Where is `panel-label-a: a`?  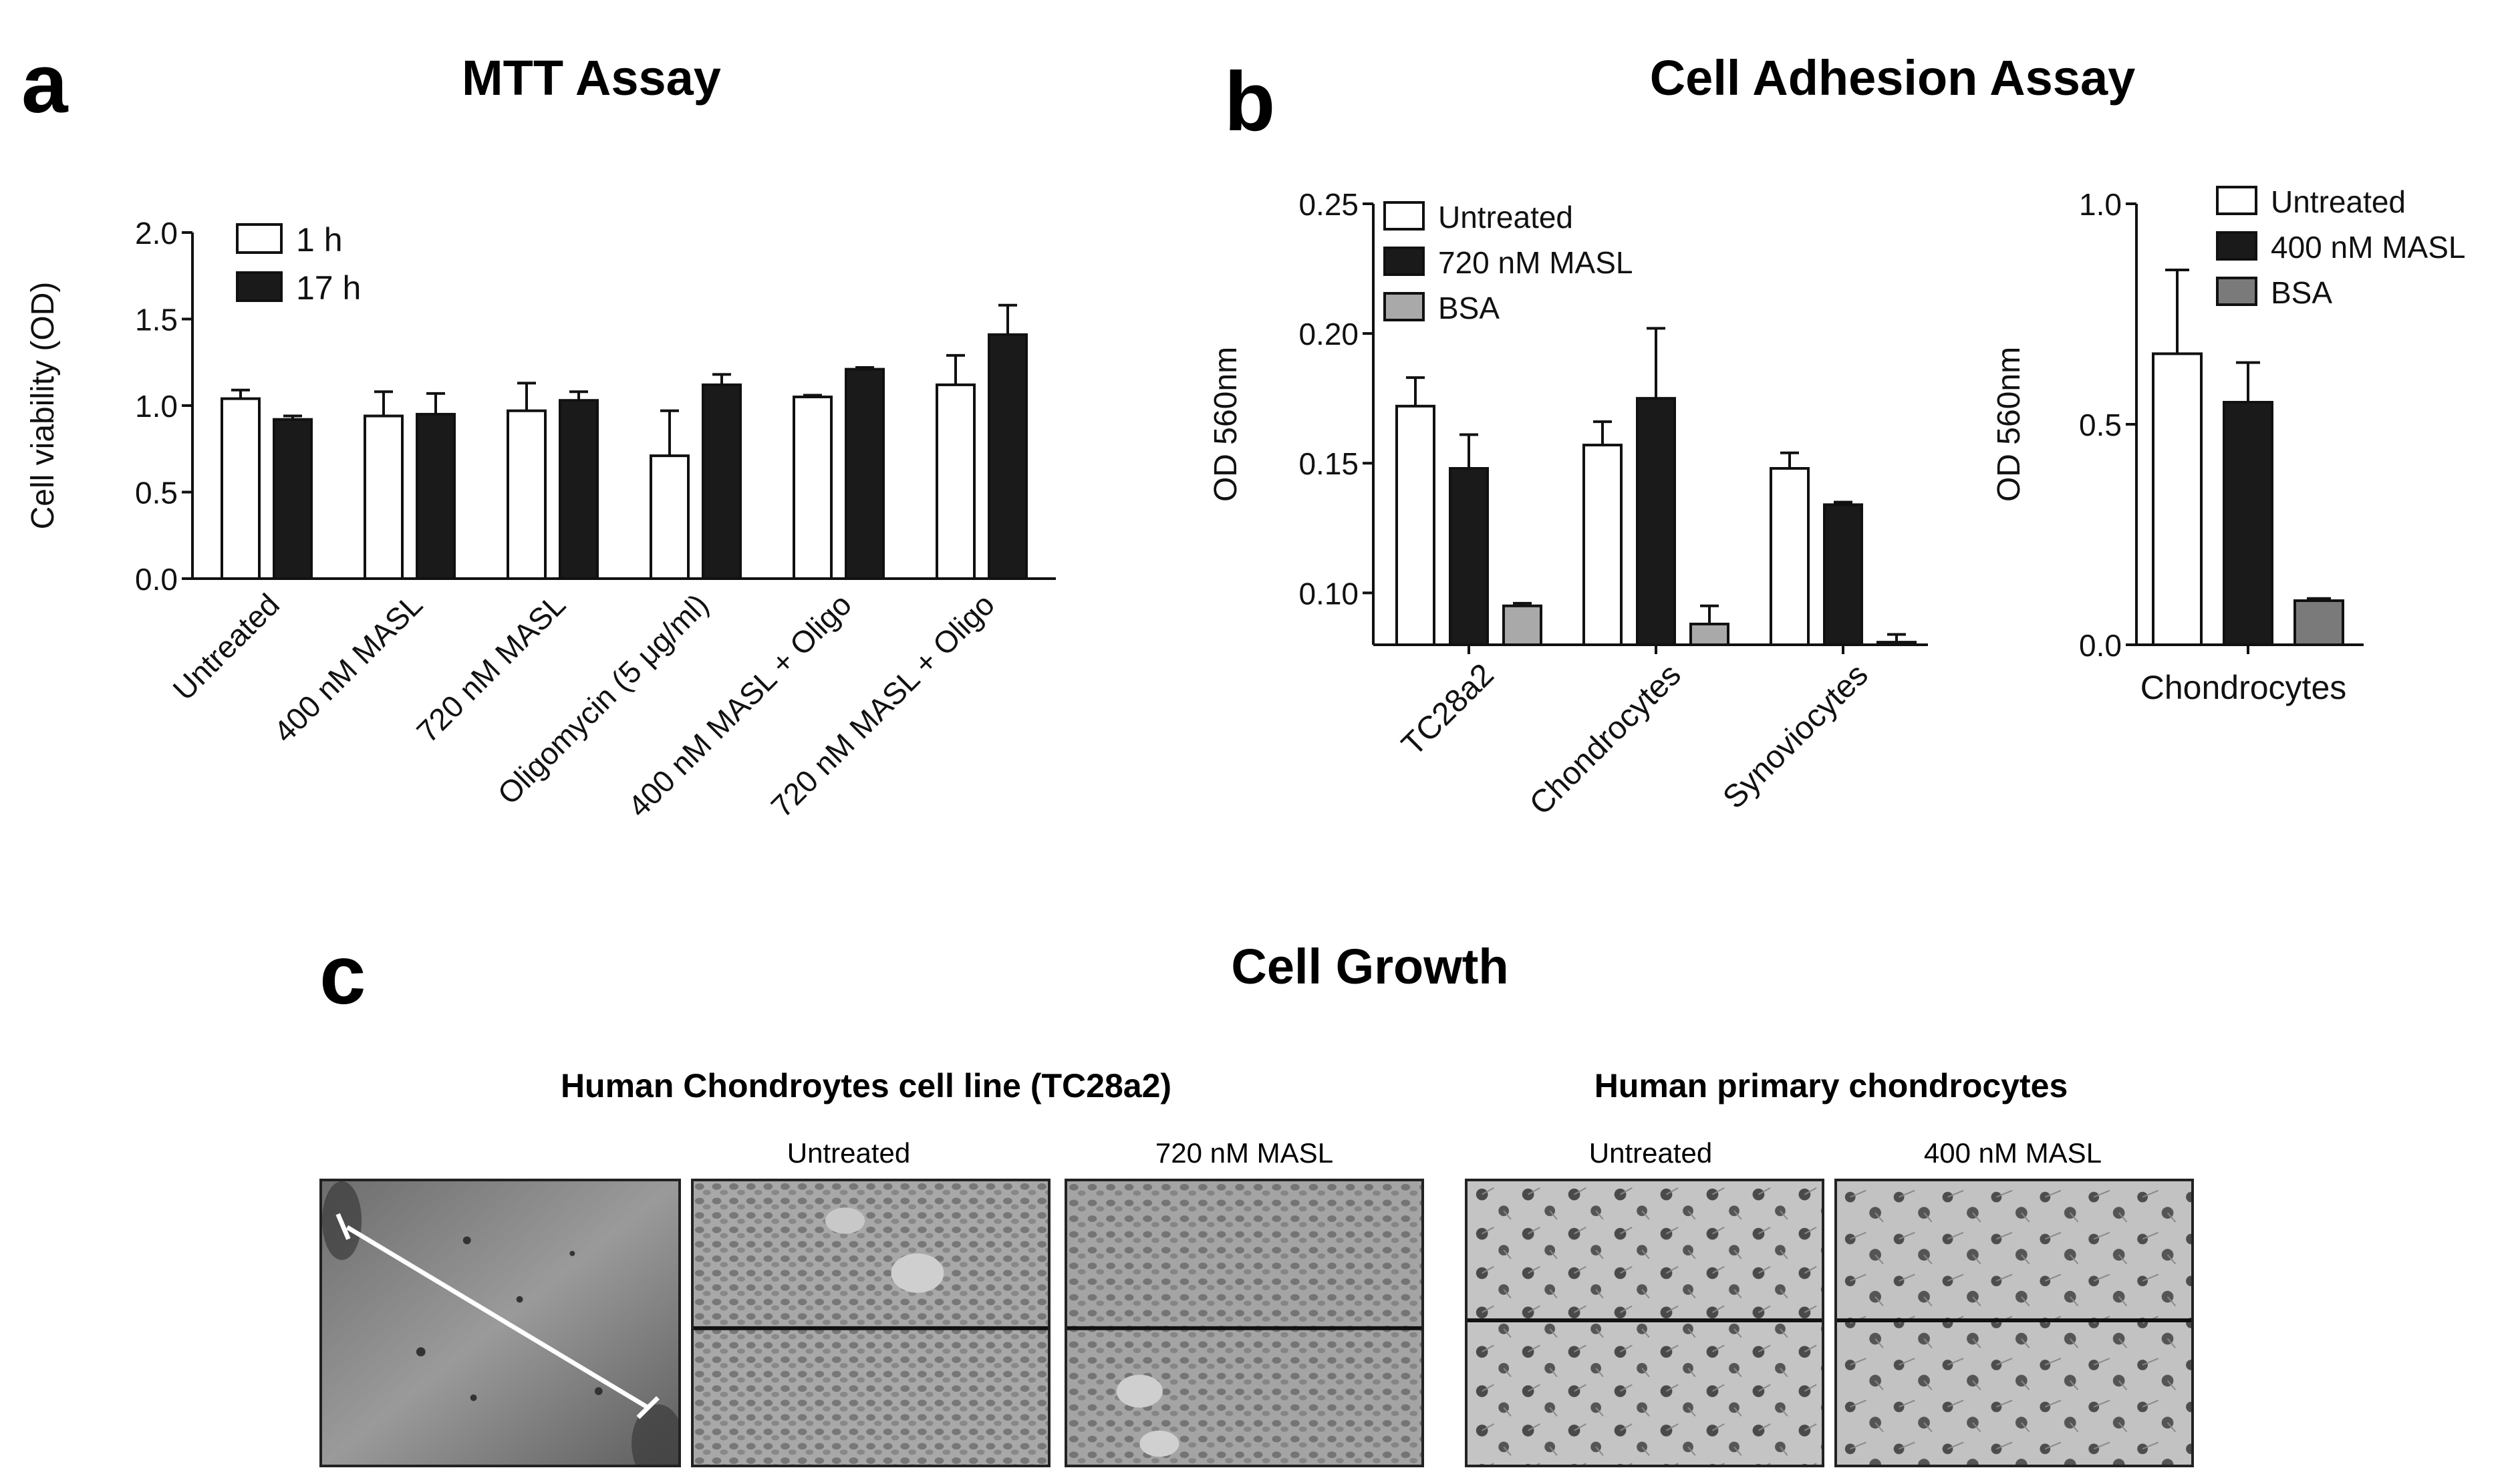 panel-label-a: a is located at coordinates (45, 83).